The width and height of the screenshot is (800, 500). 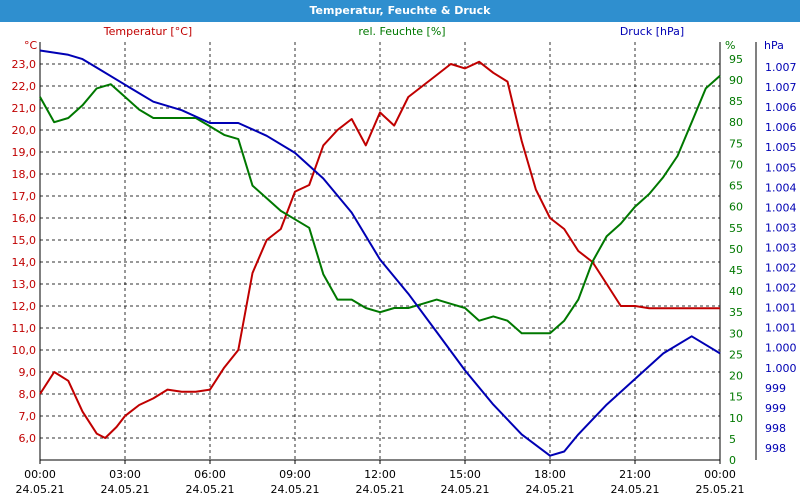 I want to click on temperature-tick: 14,0, so click(x=24, y=262).